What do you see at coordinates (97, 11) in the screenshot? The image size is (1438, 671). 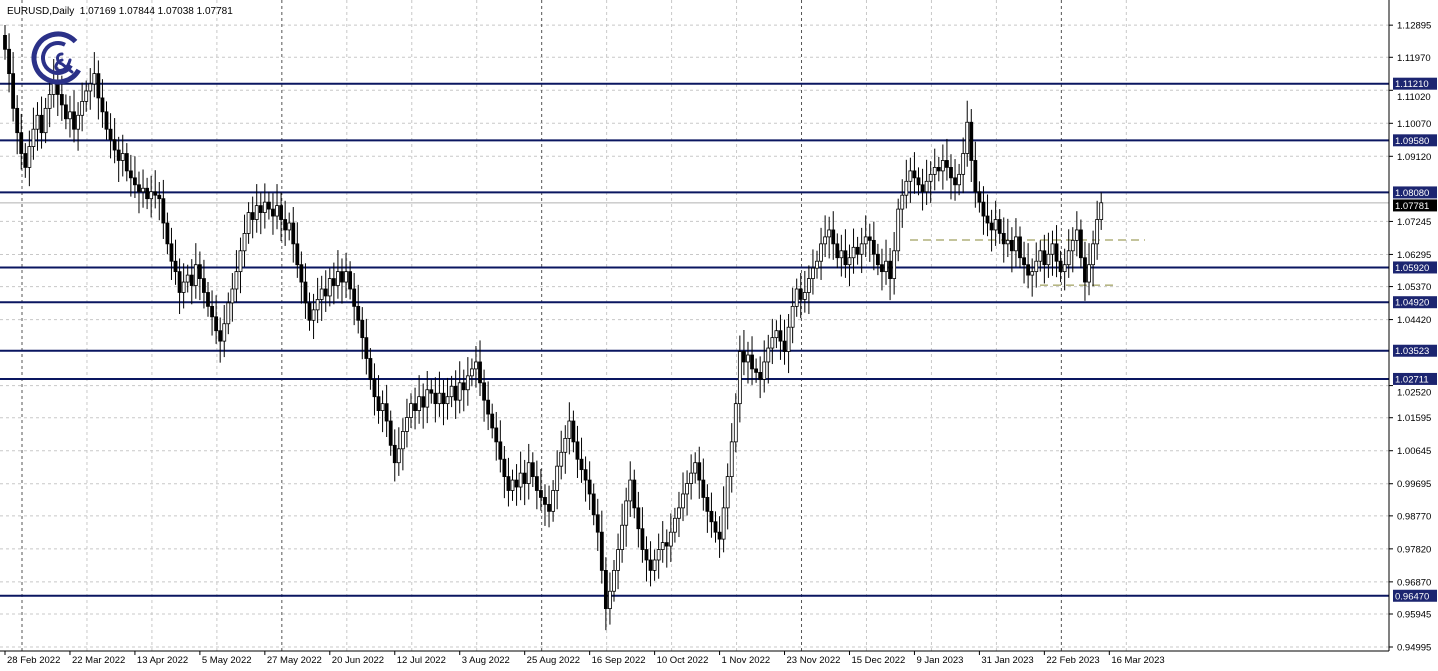 I see `open-value: 1.07169` at bounding box center [97, 11].